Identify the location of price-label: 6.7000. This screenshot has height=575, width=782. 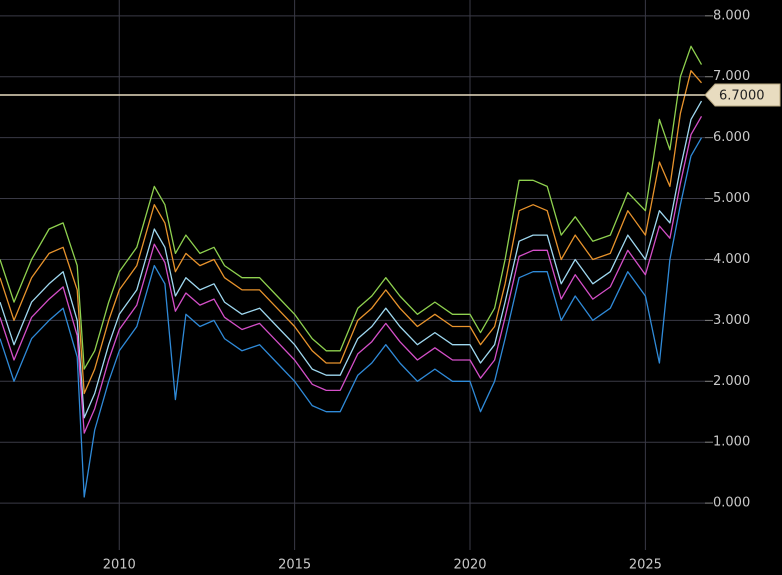
(742, 96).